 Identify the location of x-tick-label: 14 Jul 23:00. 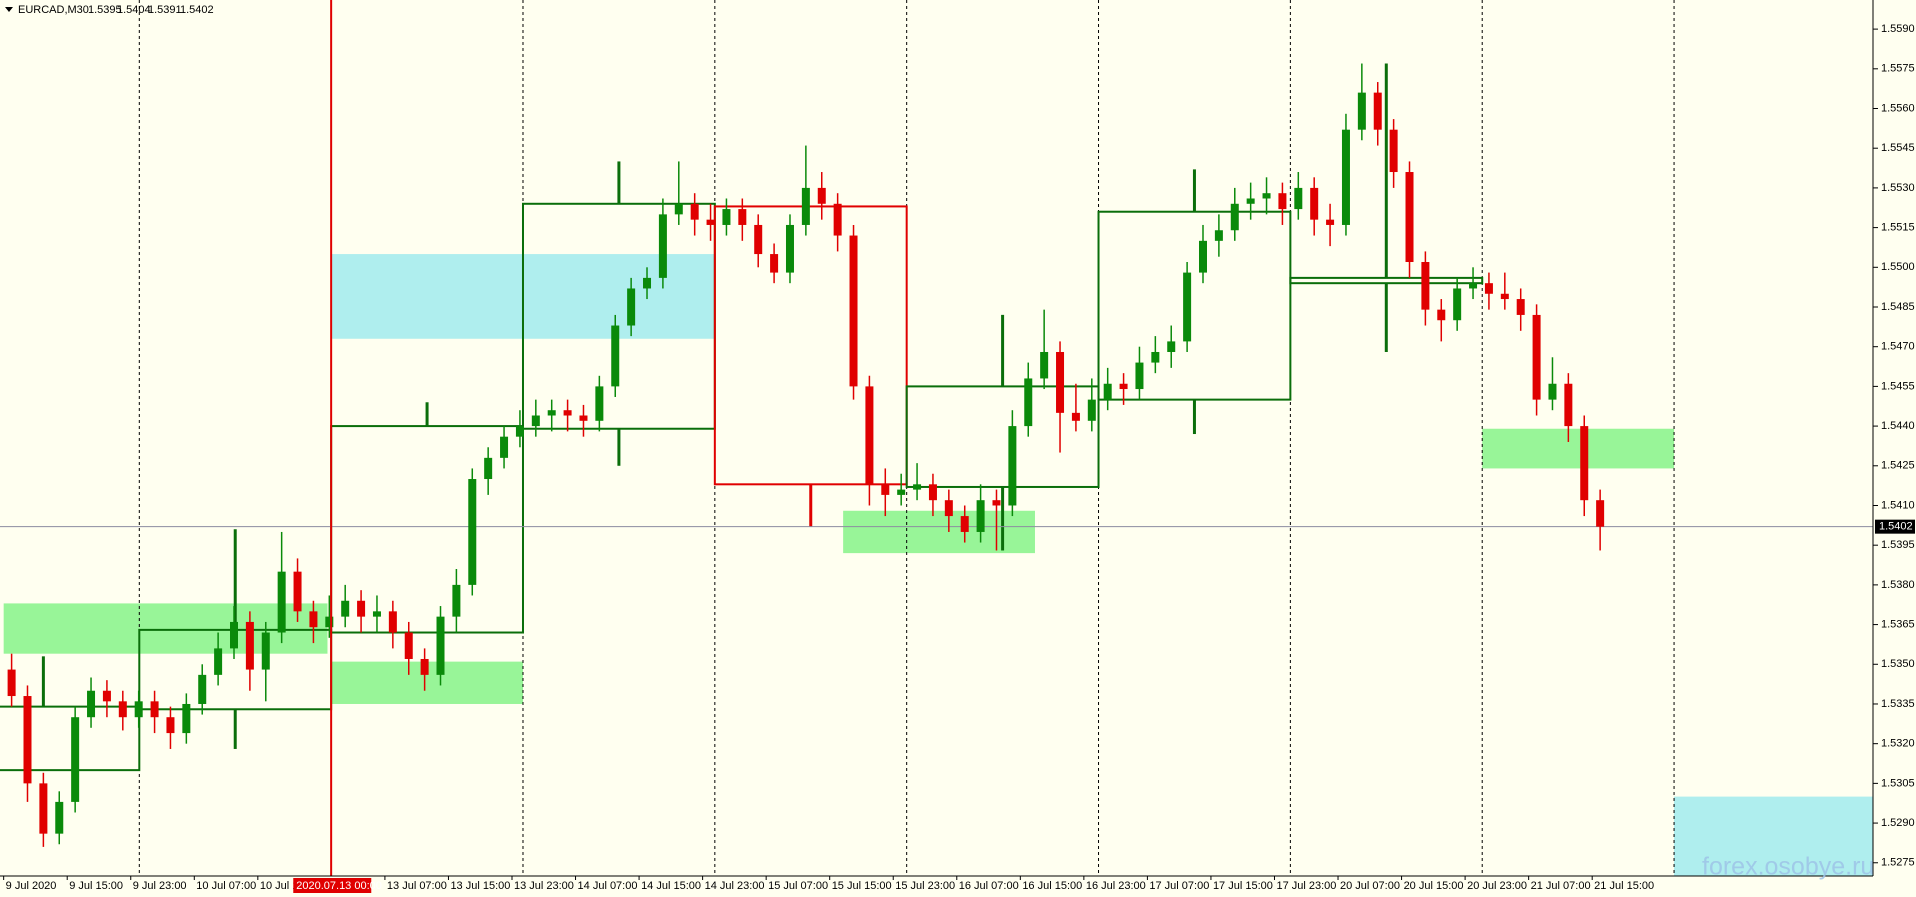
(735, 886).